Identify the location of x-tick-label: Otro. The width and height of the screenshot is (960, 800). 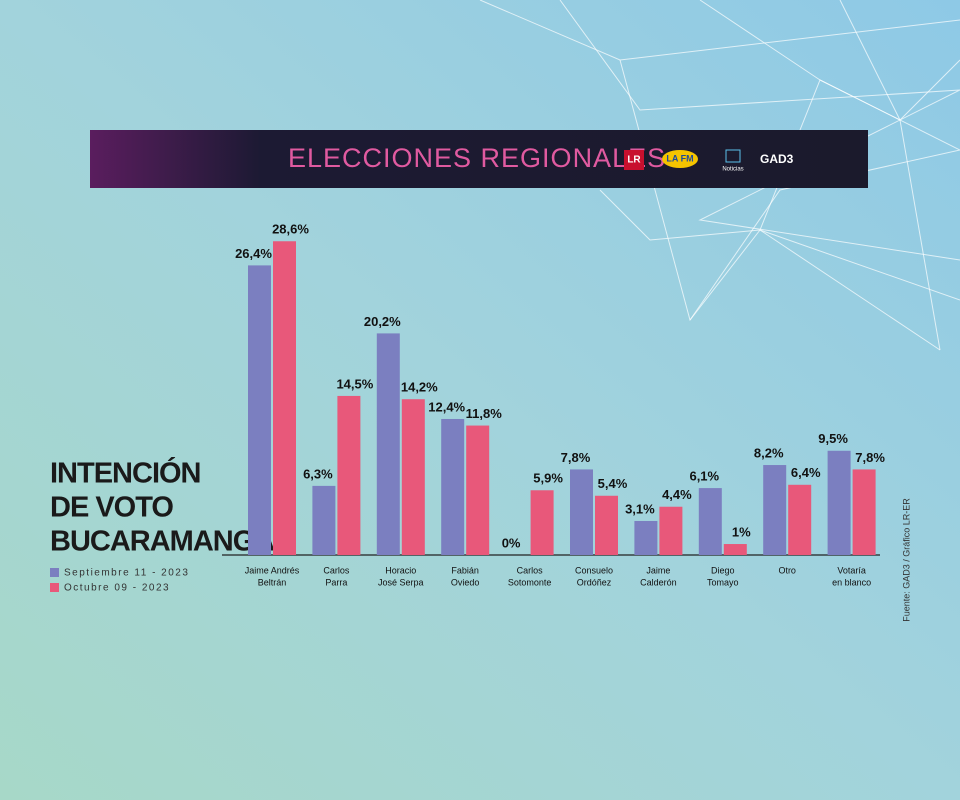
(787, 570).